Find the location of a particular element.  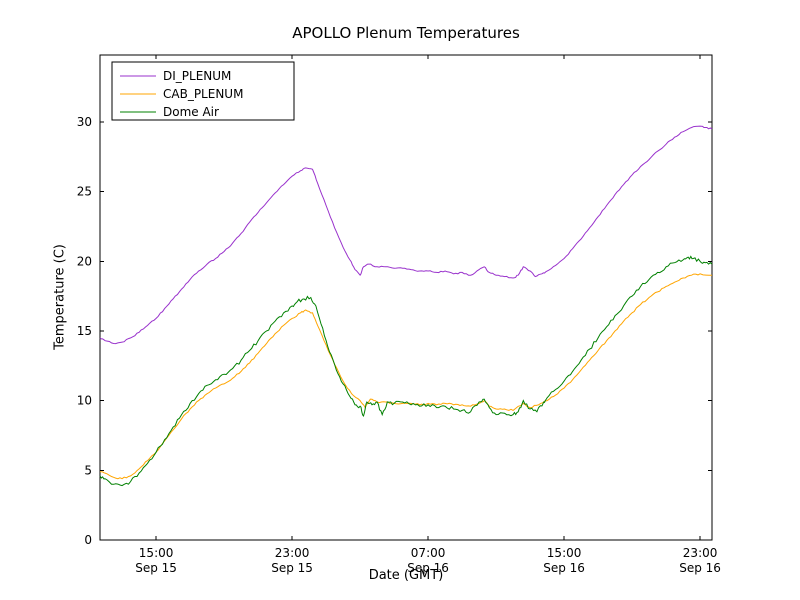

legend-label: DI_PLENUM is located at coordinates (197, 76).